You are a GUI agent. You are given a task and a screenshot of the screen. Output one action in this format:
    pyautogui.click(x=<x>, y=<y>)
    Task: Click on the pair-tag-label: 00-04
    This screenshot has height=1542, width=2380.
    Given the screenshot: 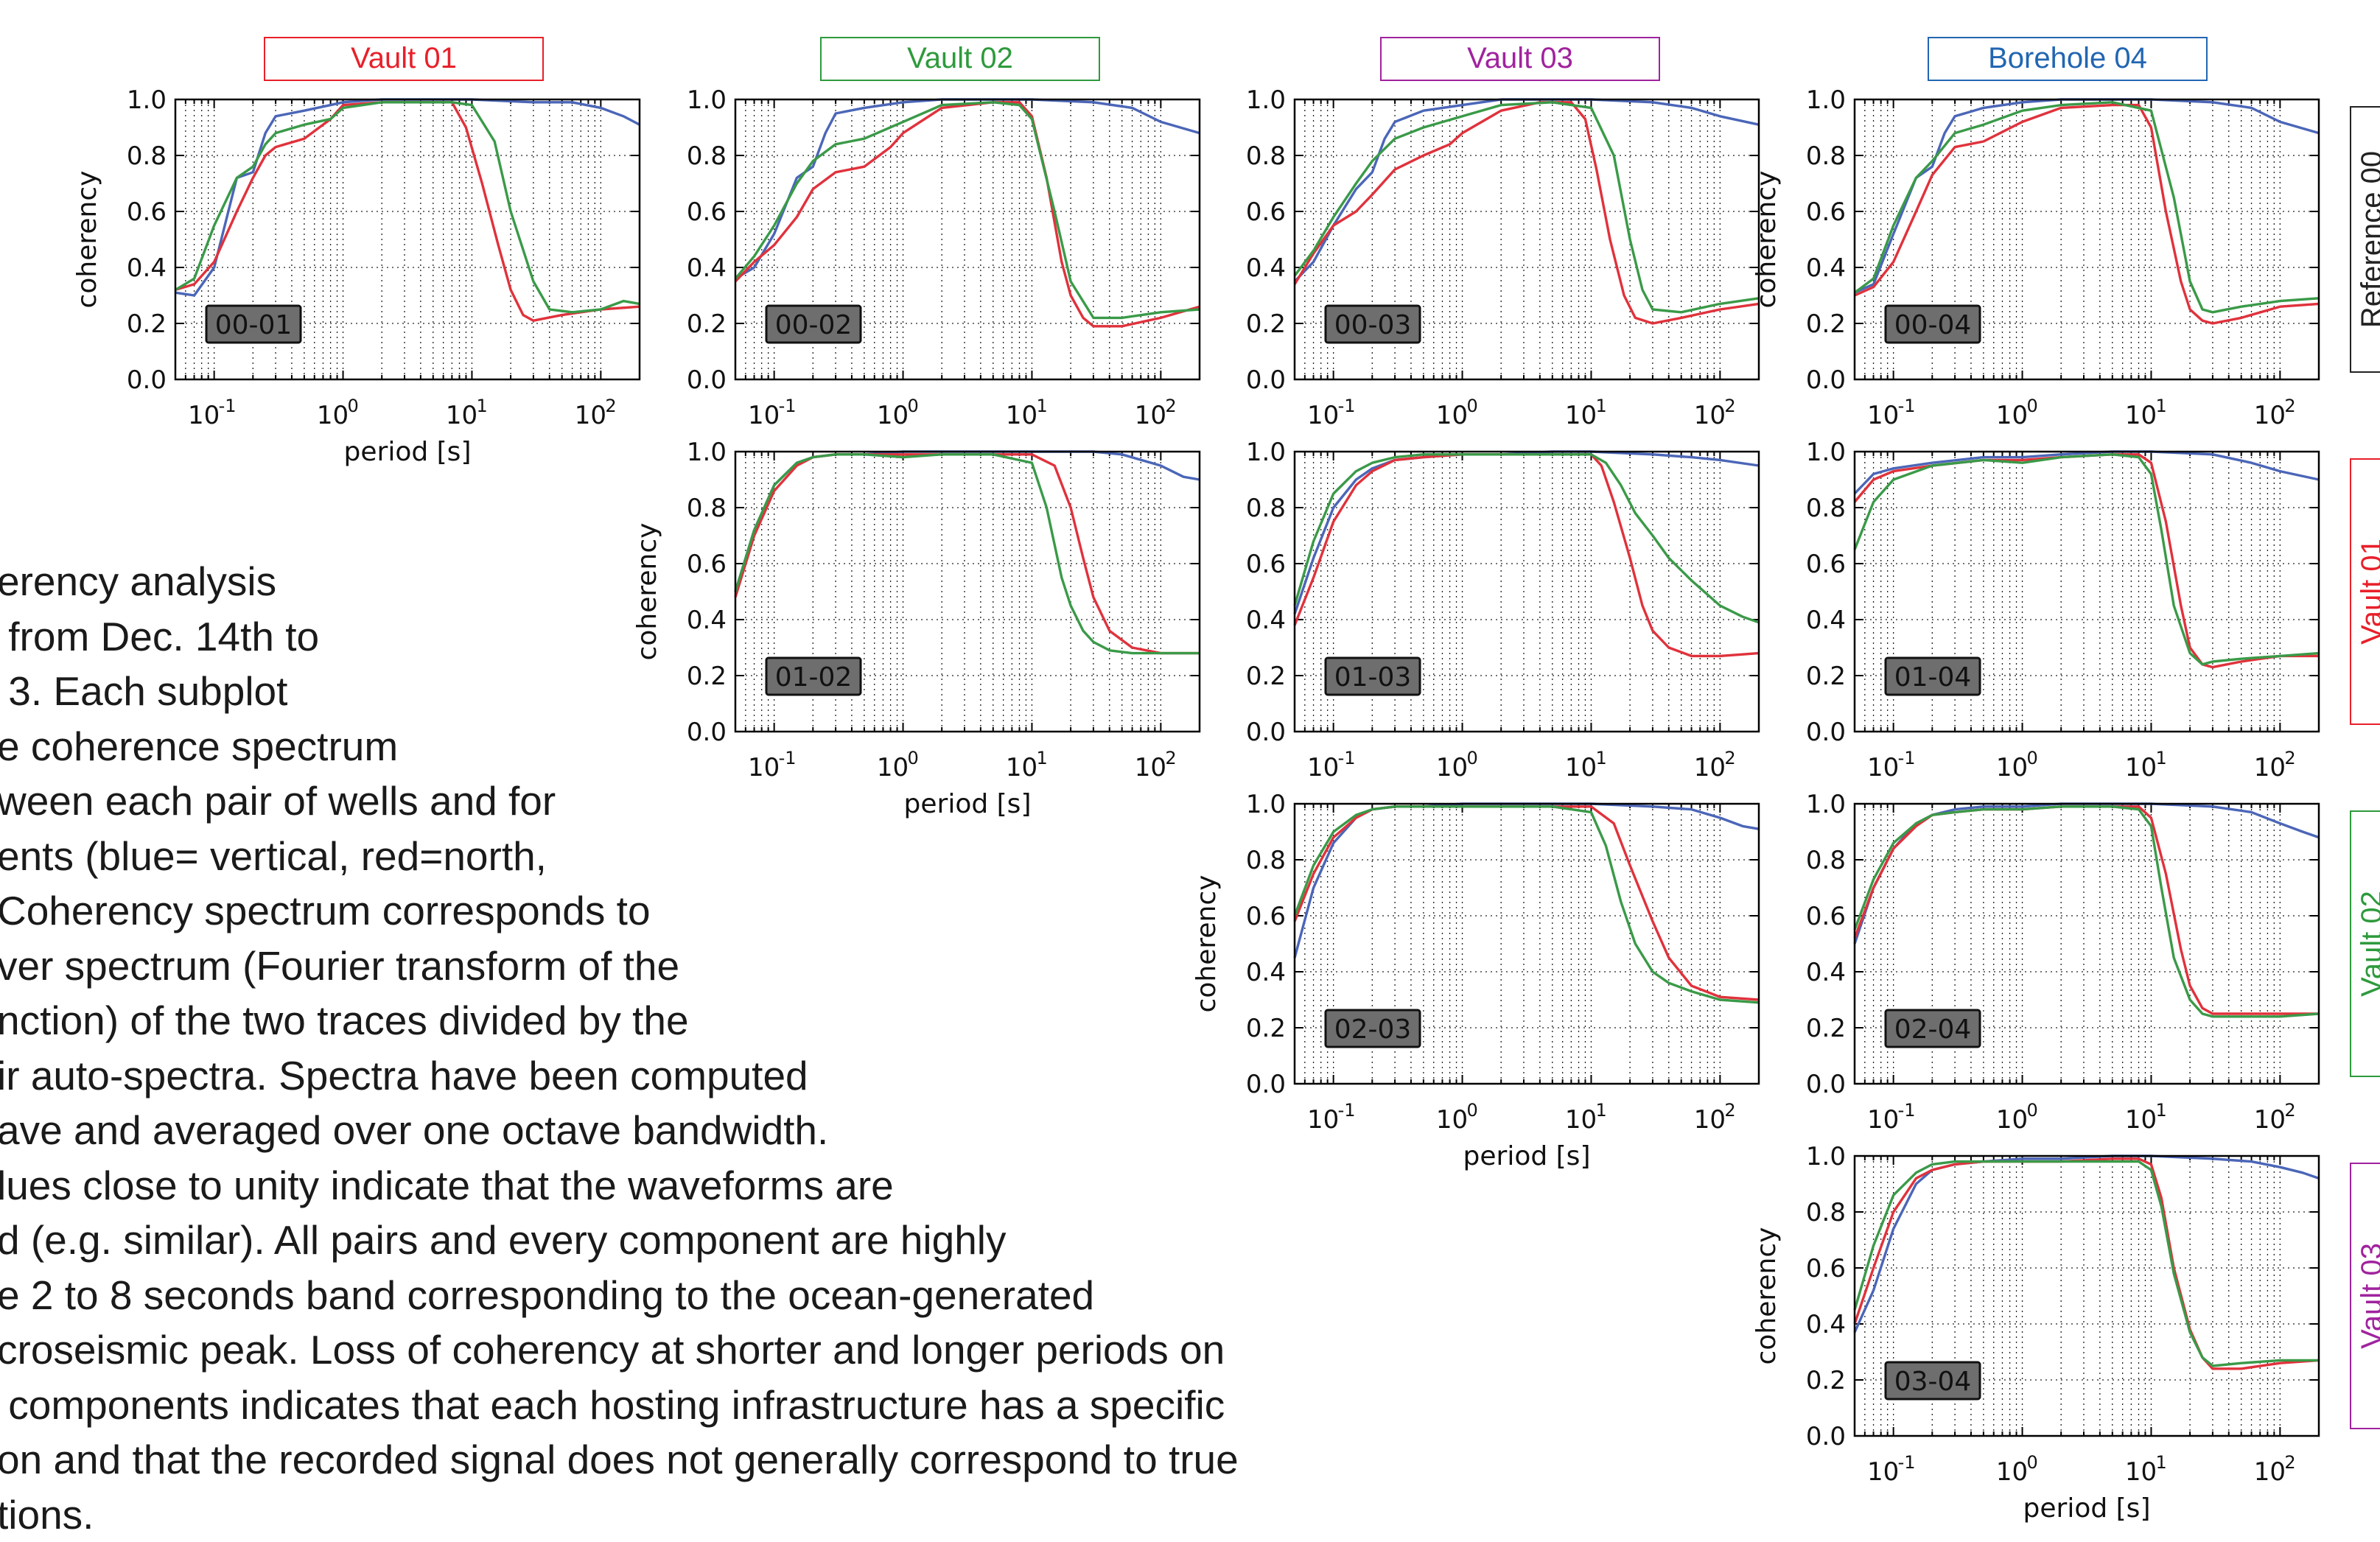 What is the action you would take?
    pyautogui.click(x=1933, y=325)
    